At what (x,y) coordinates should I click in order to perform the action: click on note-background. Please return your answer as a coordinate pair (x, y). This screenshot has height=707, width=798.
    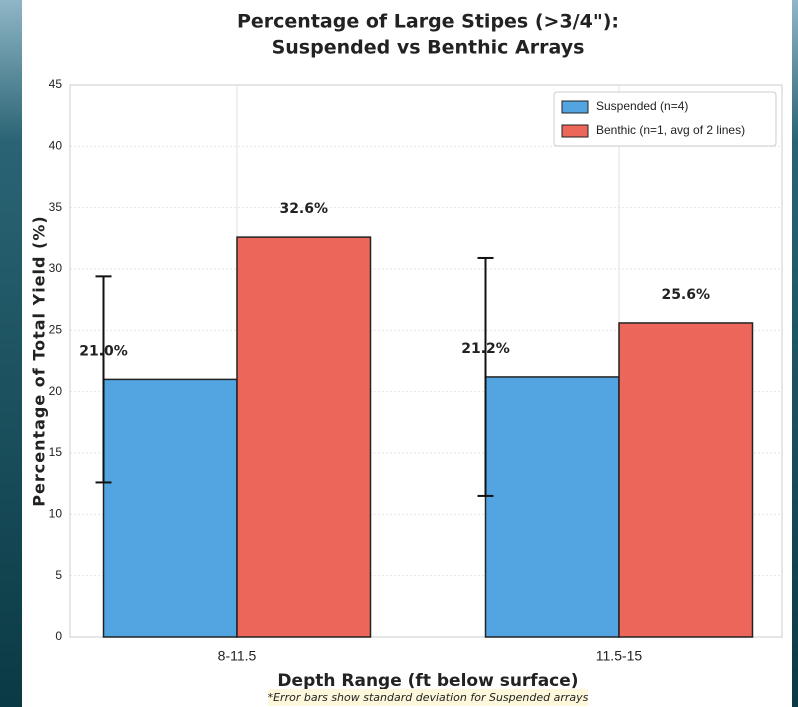
    Looking at the image, I should click on (428, 697).